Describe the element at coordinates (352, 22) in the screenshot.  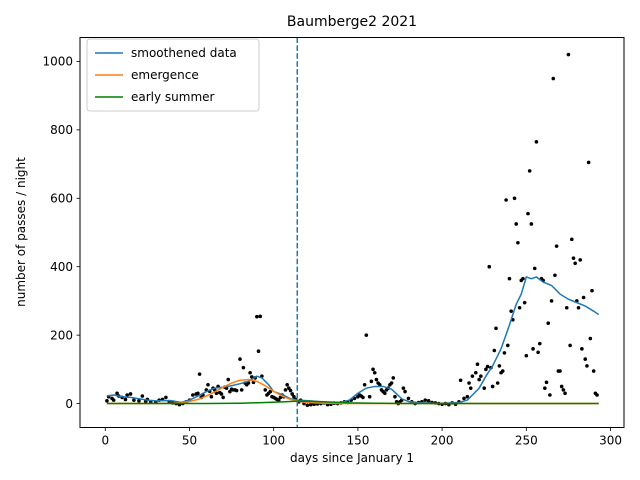
I see `chart-title: Baumberge2 2021` at that location.